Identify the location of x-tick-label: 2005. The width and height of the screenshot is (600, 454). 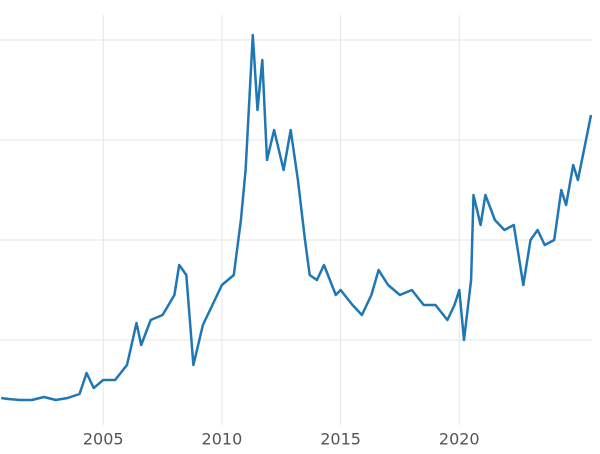
(103, 439).